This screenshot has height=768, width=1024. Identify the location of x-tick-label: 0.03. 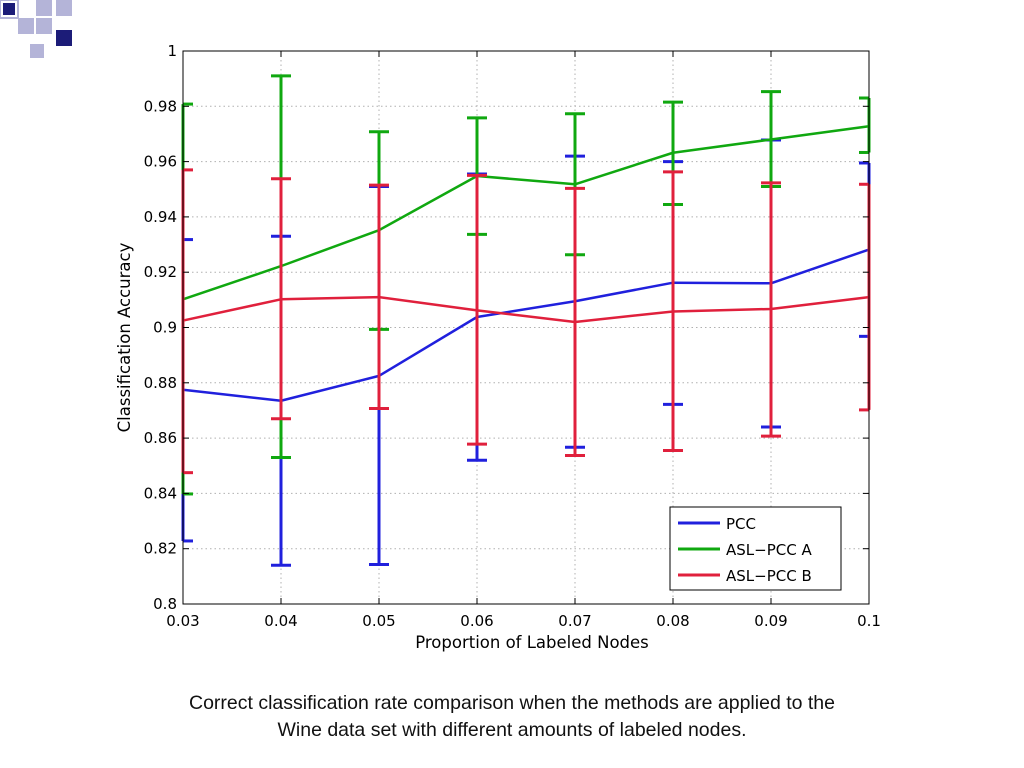
(182, 621).